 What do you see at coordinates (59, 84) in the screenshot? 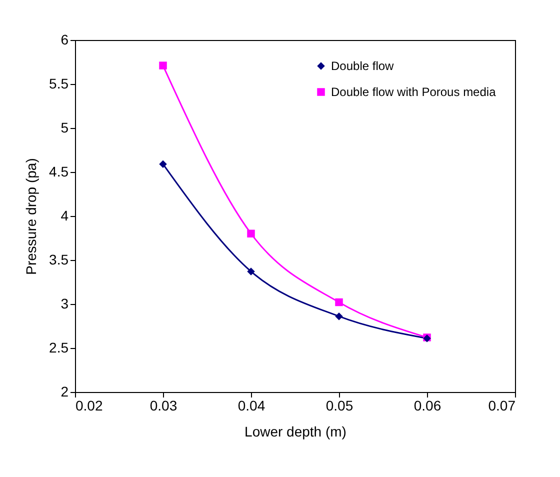
I see `y-tick-label: 5.5` at bounding box center [59, 84].